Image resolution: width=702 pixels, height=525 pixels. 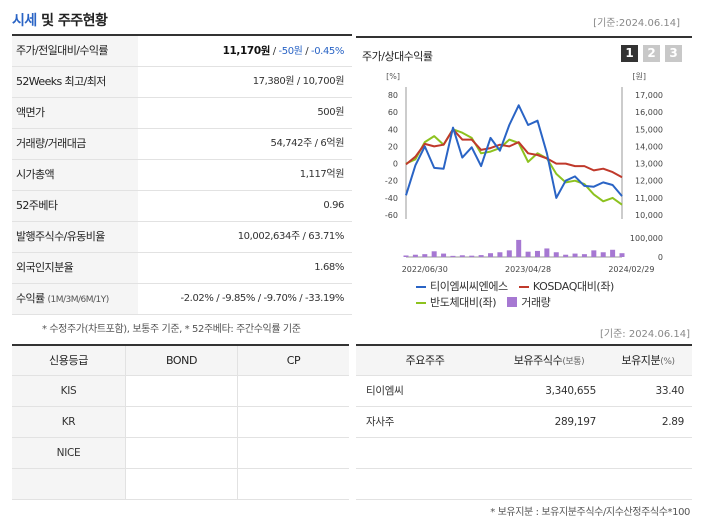 I want to click on left-unit: [%], so click(x=393, y=76).